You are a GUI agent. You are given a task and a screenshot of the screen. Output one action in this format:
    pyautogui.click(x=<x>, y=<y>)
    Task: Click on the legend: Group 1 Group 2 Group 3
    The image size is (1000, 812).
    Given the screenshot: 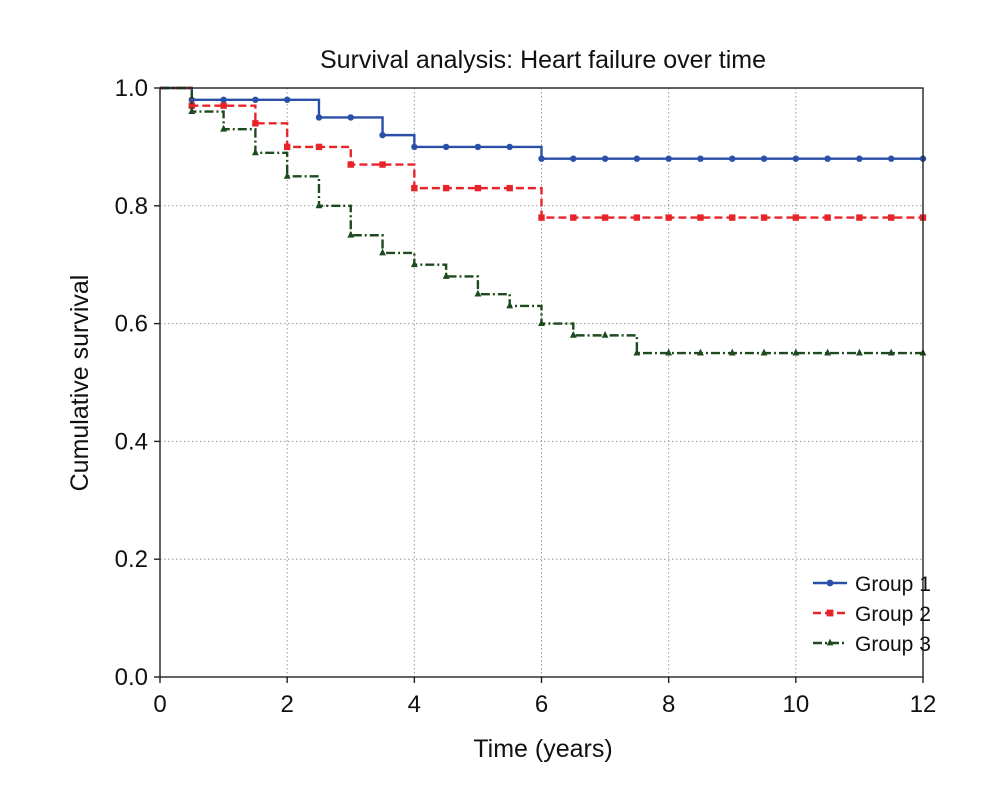 What is the action you would take?
    pyautogui.click(x=872, y=614)
    